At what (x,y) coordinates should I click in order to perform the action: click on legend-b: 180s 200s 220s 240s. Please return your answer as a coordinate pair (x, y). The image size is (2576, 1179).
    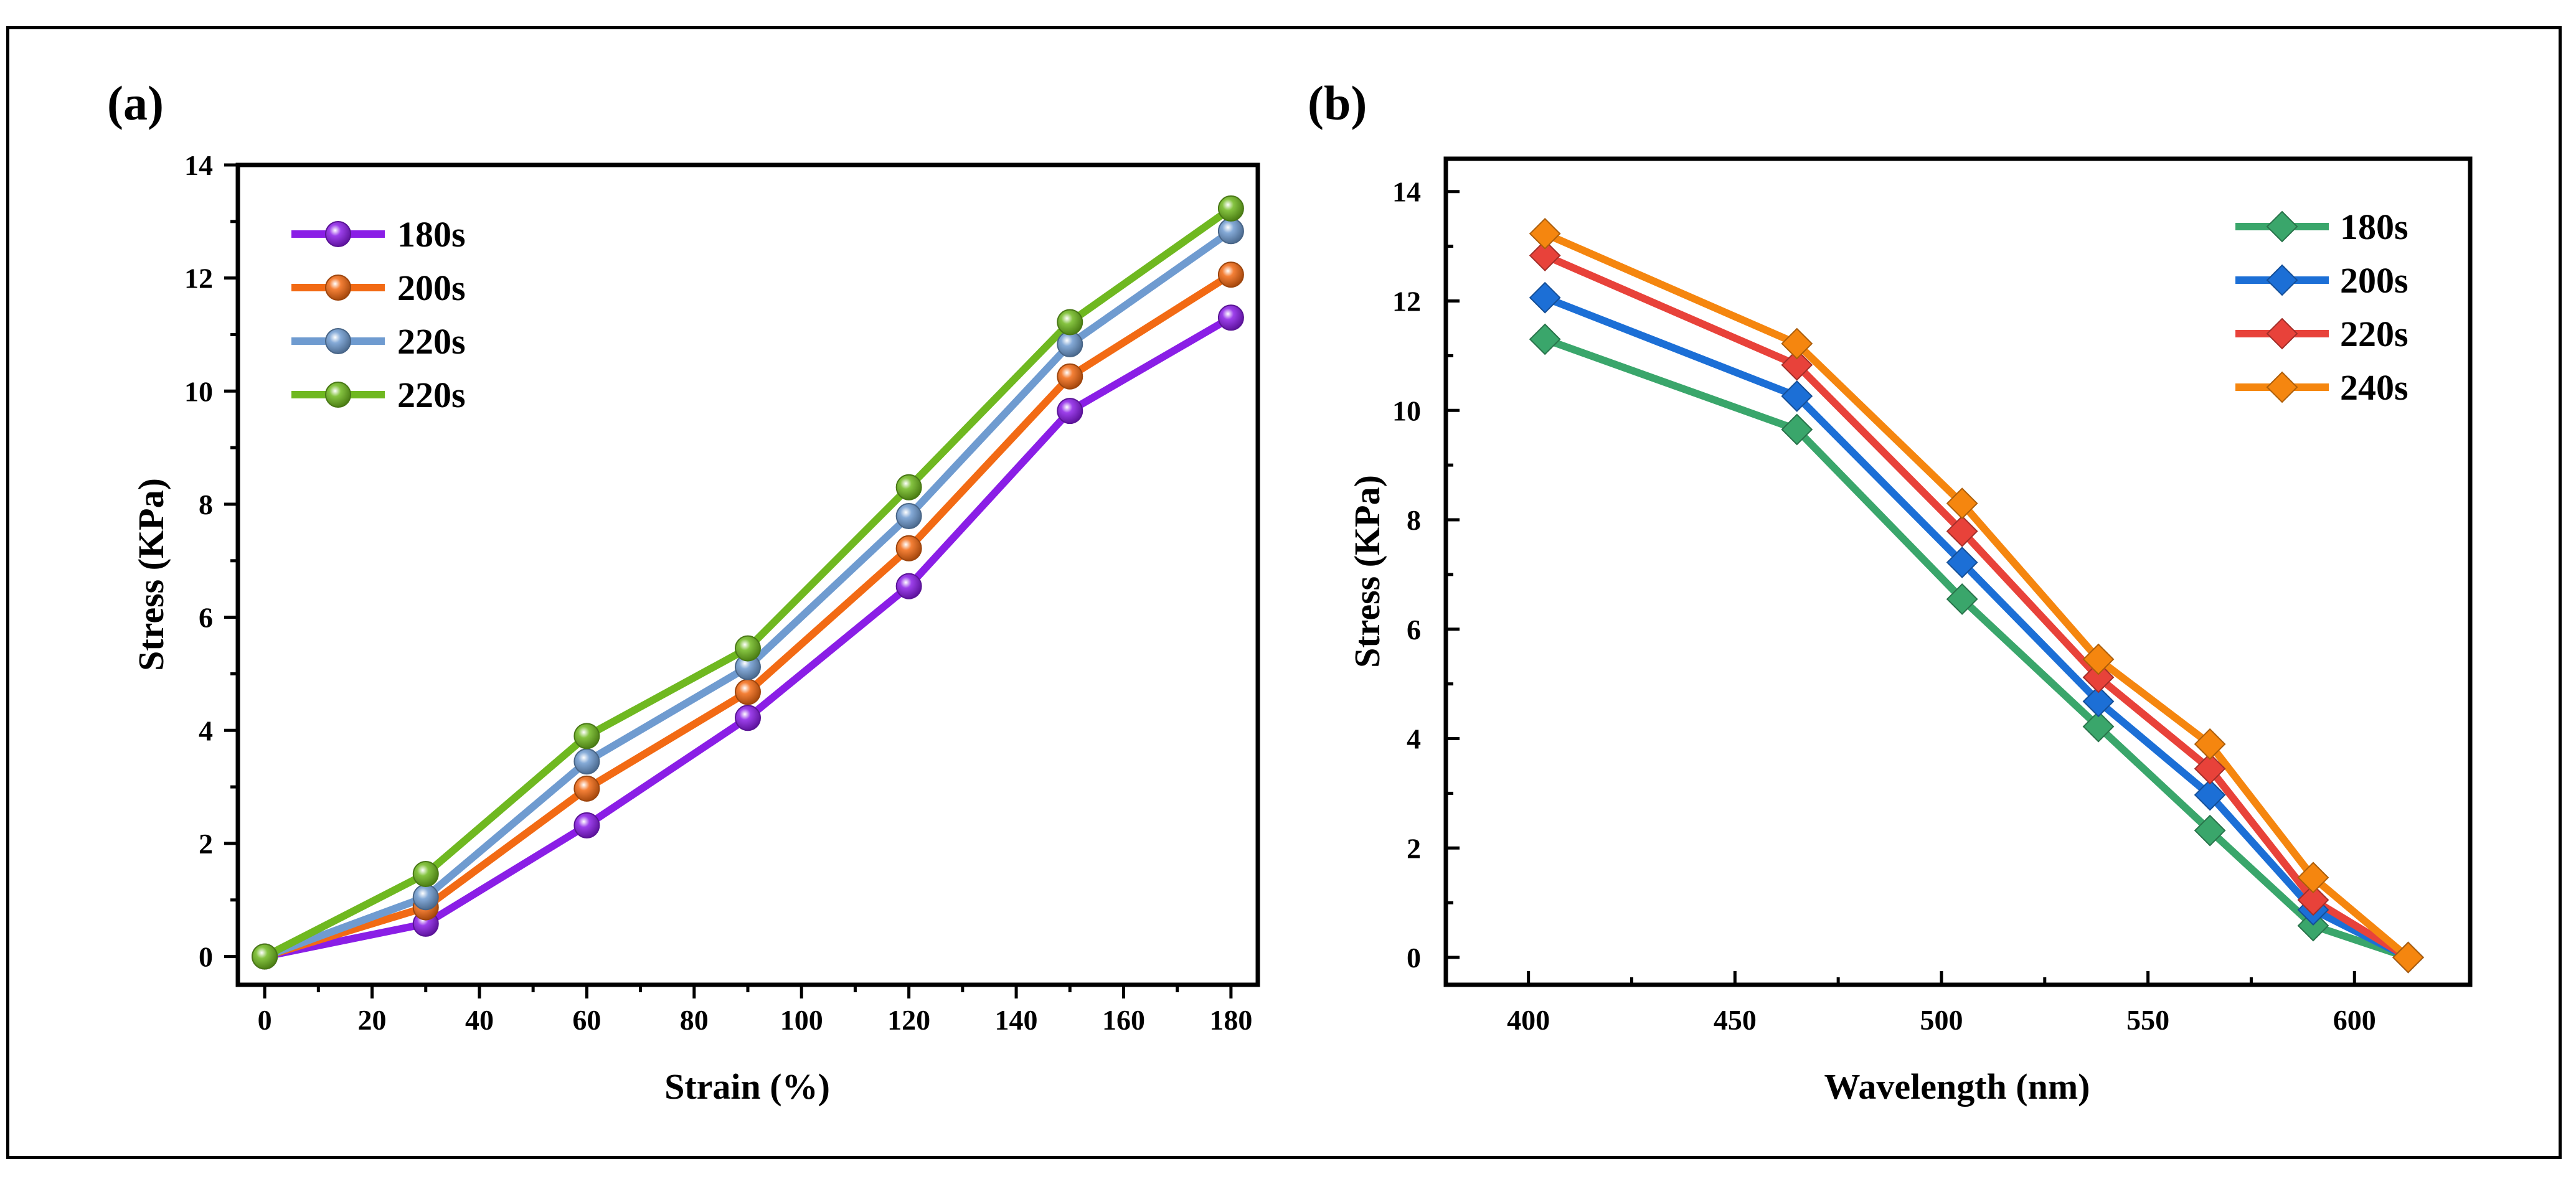
    Looking at the image, I should click on (2322, 308).